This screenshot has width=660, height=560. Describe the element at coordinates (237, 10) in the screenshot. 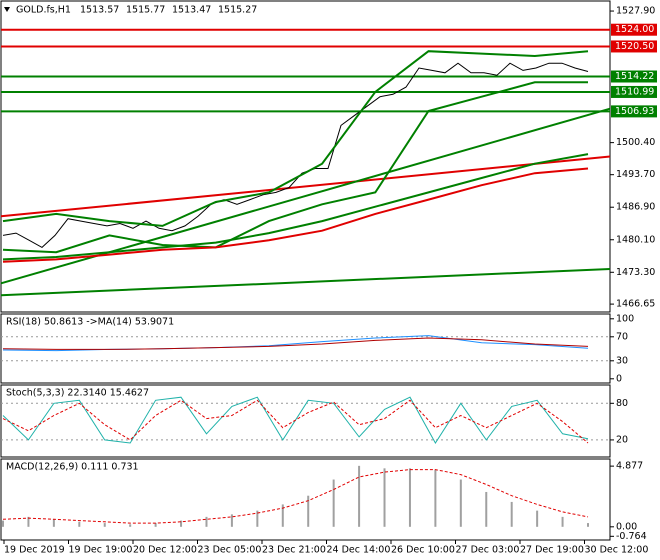

I see `ohlc-value: 1515.27` at that location.